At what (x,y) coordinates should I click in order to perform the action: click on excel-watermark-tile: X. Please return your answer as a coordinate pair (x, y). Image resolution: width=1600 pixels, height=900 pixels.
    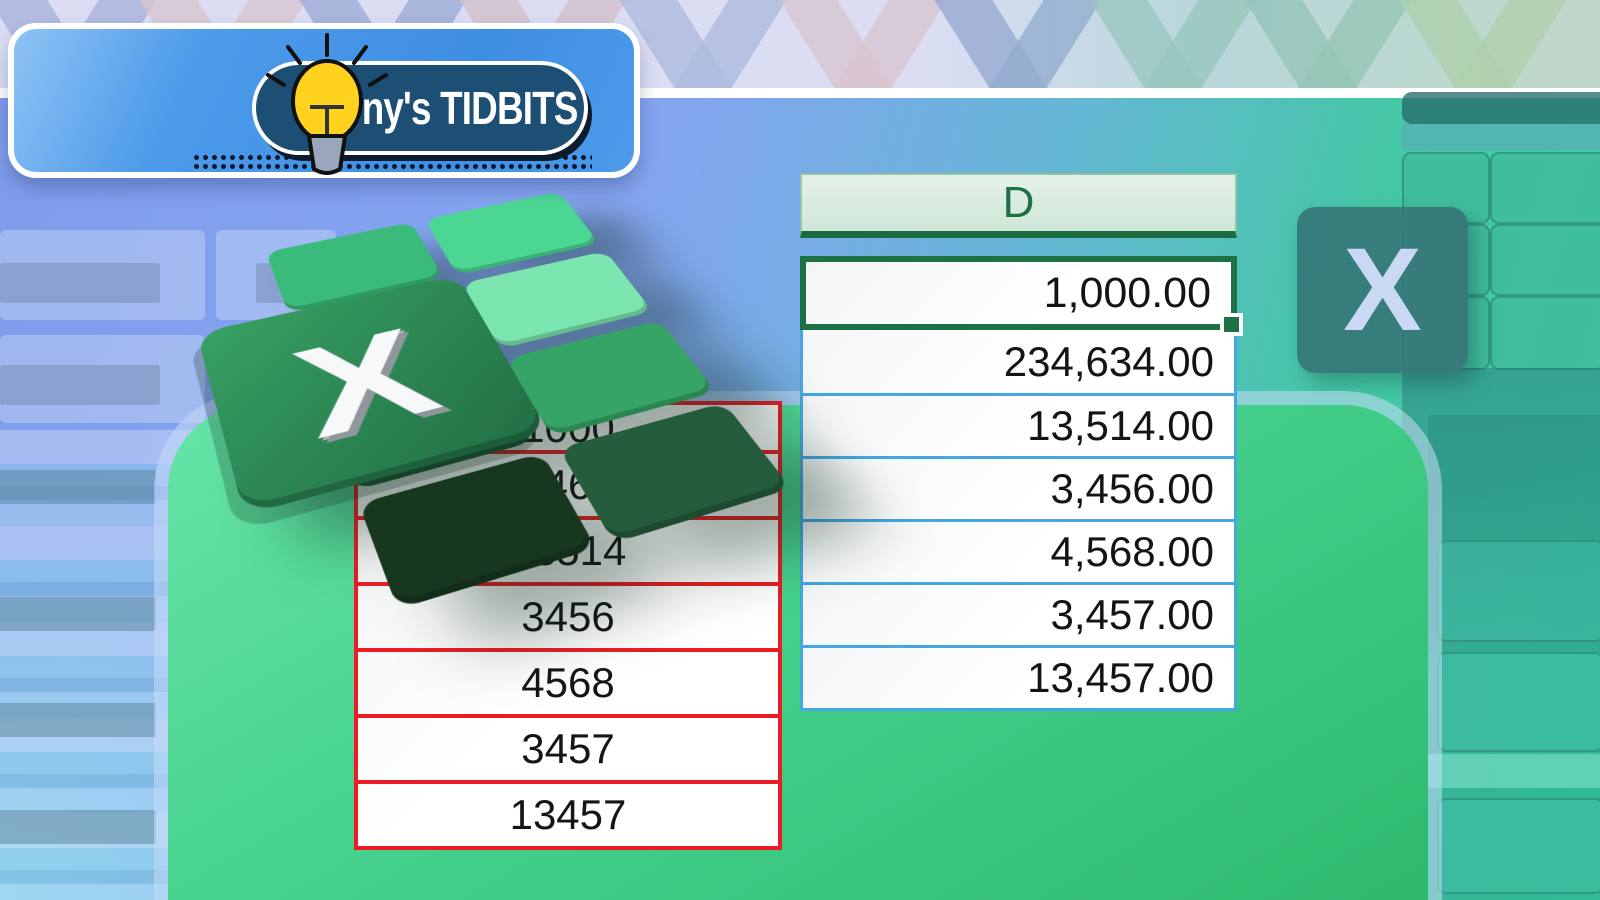
    Looking at the image, I should click on (1382, 290).